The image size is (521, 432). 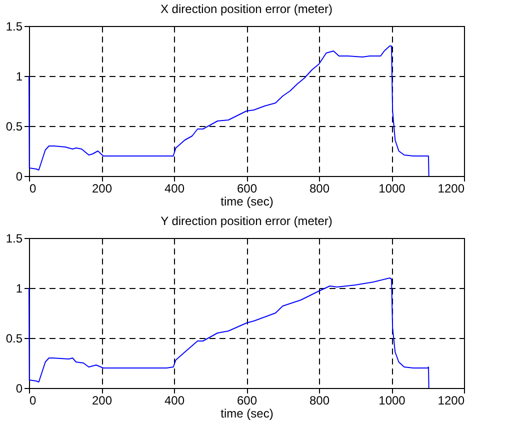 What do you see at coordinates (246, 221) in the screenshot?
I see `chart-title: Y direction position error (meter)` at bounding box center [246, 221].